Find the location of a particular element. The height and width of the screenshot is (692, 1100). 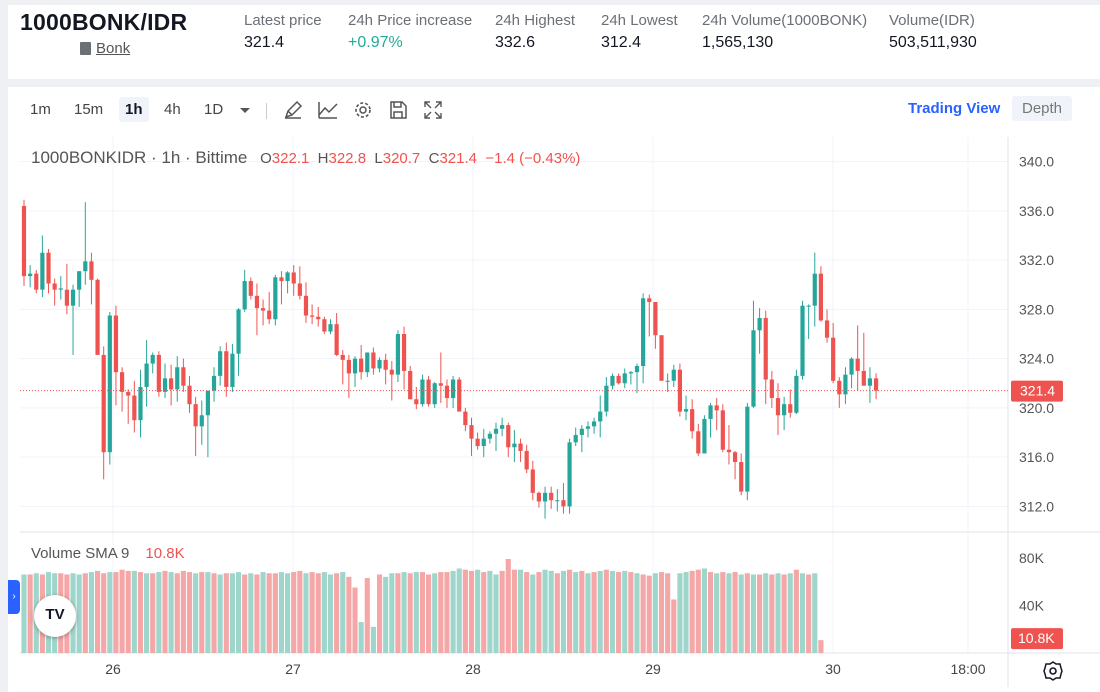

stat-24h-high: 24h Highest 332.6 is located at coordinates (535, 31).